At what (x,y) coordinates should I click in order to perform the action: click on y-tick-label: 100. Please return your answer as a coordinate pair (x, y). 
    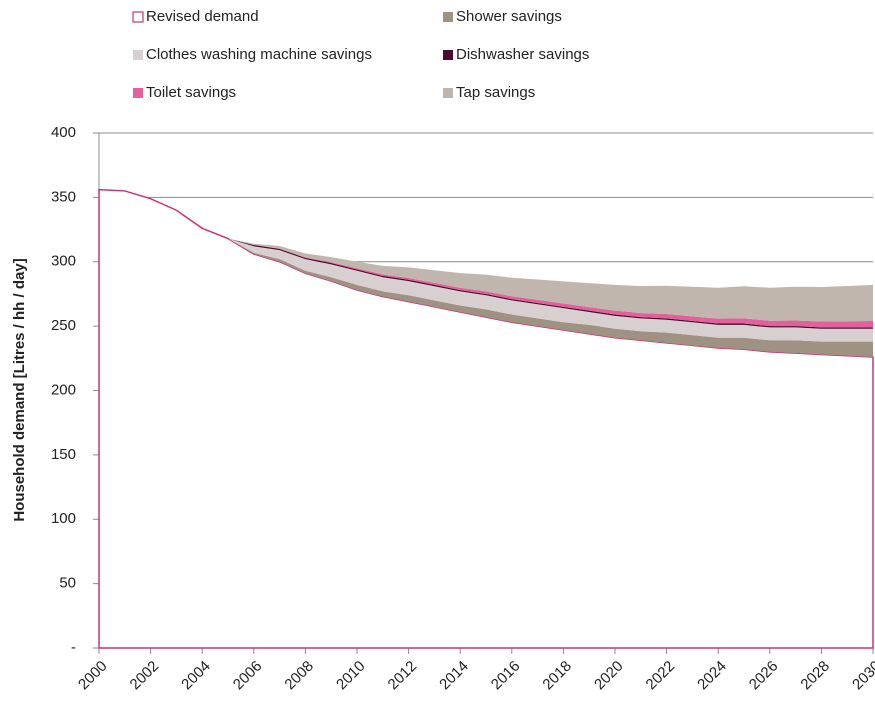
    Looking at the image, I should click on (63, 518).